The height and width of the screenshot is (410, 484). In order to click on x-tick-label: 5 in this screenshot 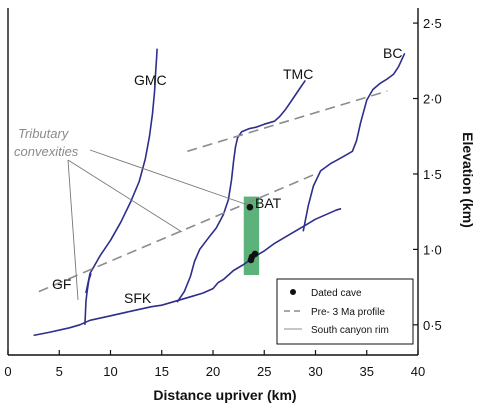, I will do `click(59, 371)`.